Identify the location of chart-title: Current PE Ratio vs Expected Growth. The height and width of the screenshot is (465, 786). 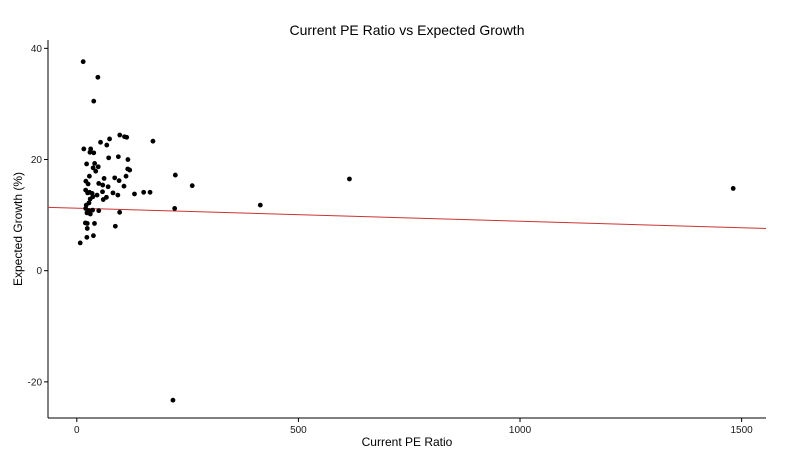
(407, 30).